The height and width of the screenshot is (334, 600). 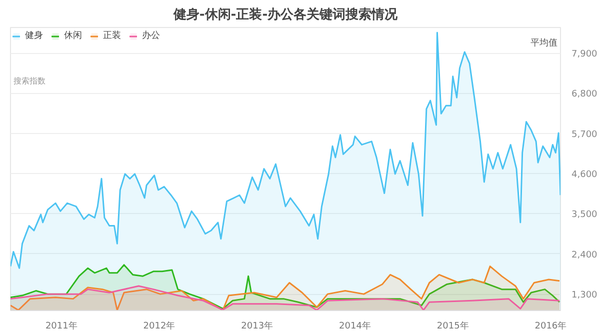 What do you see at coordinates (30, 81) in the screenshot?
I see `y-axis-title: 搜索指数` at bounding box center [30, 81].